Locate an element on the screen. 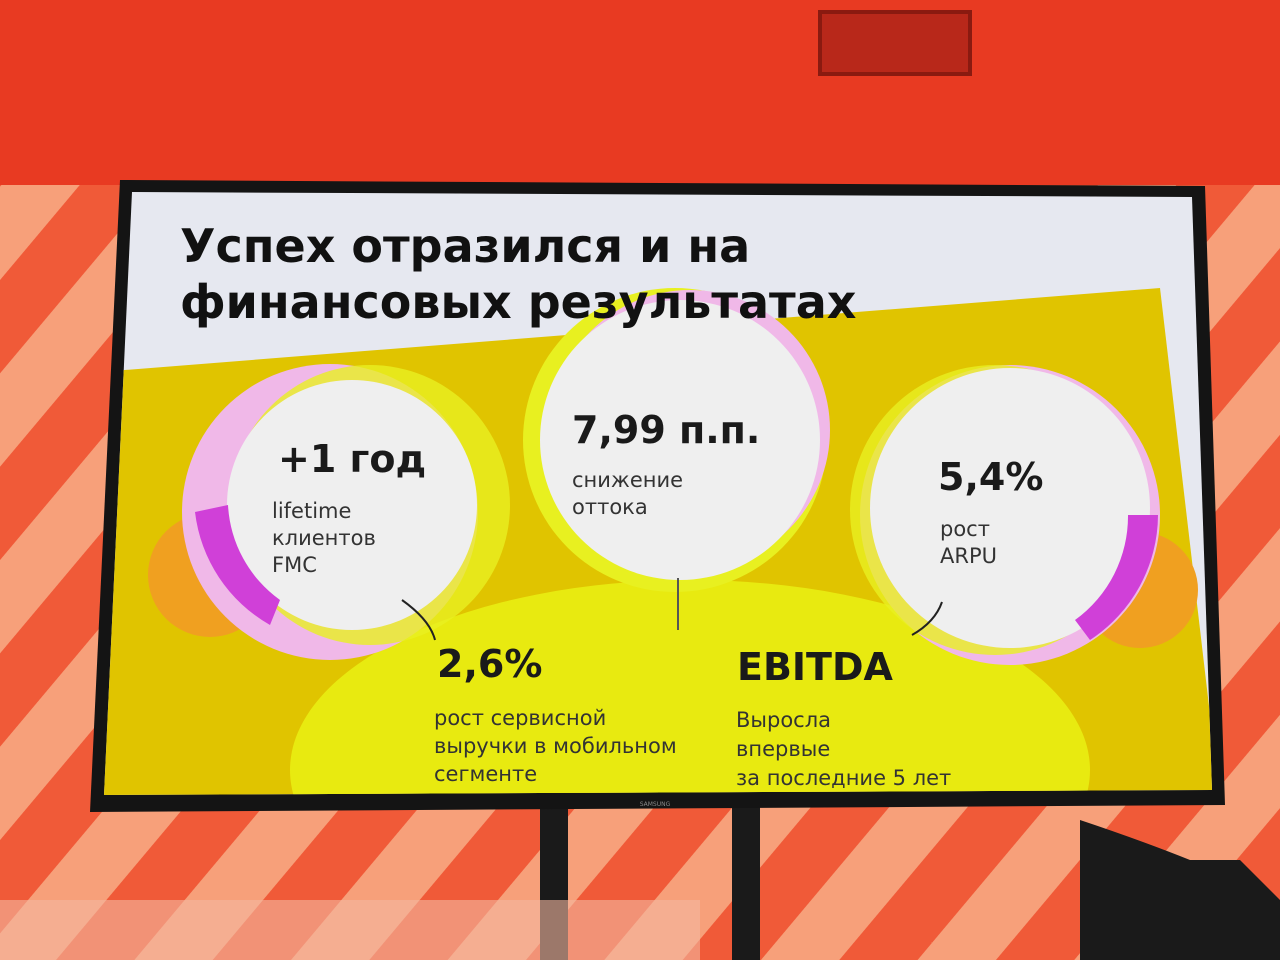 The height and width of the screenshot is (960, 1280). metric-label: сегменте is located at coordinates (485, 774).